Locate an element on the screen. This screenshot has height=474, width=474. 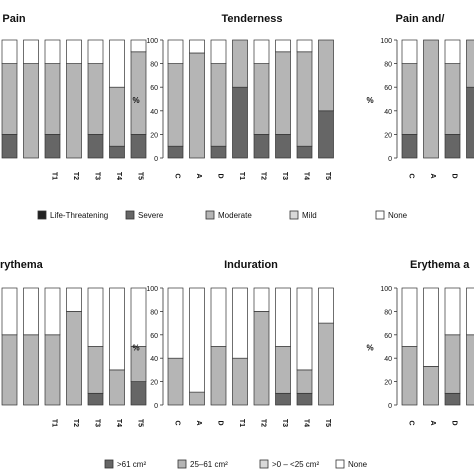
legend-label: 25–61 cm² is located at coordinates (209, 464).